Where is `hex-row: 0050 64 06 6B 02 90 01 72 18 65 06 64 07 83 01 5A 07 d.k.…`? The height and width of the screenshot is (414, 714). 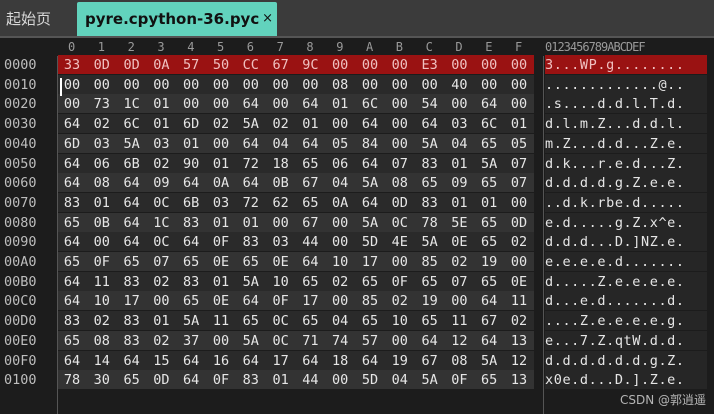
hex-row: 0050 64 06 6B 02 90 01 72 18 65 06 64 07 83 01 5A 07 d.k.… is located at coordinates (357, 163).